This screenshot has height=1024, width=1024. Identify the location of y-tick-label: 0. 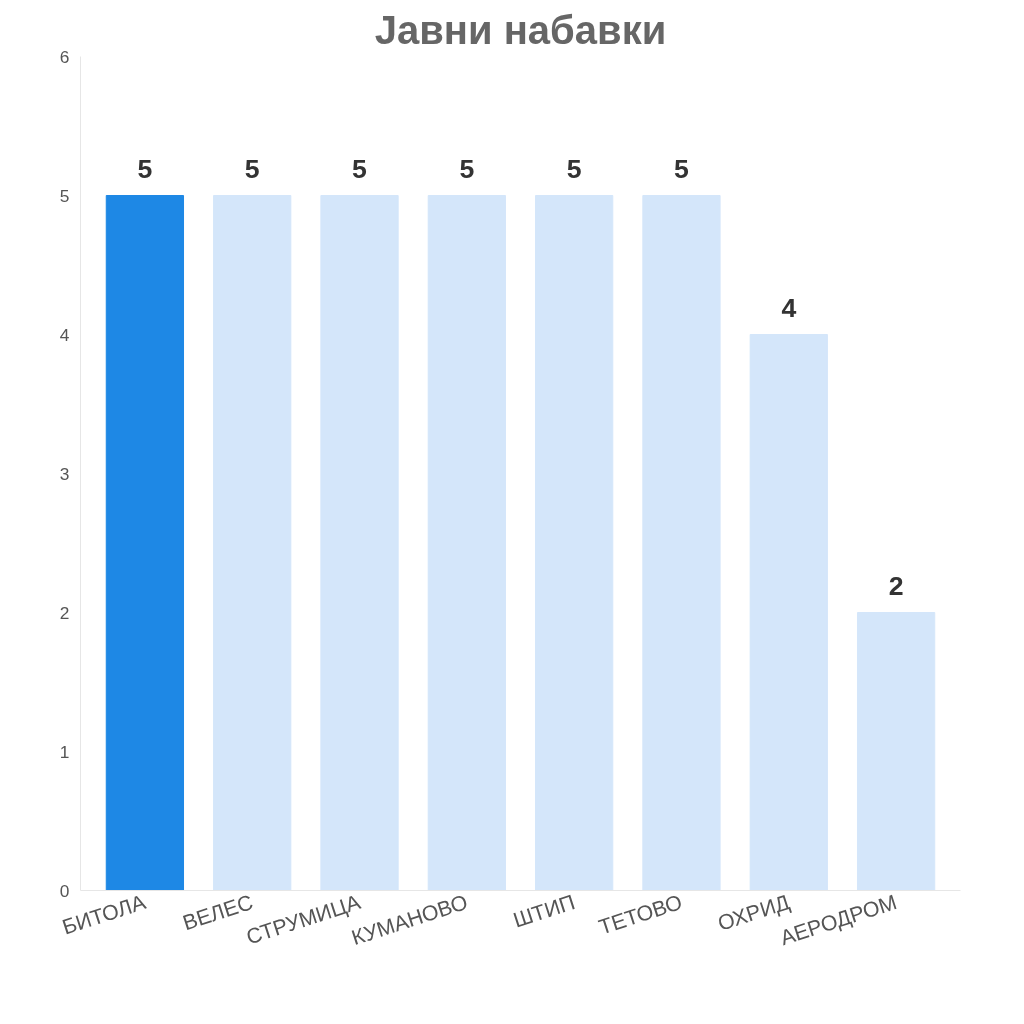
(64, 890).